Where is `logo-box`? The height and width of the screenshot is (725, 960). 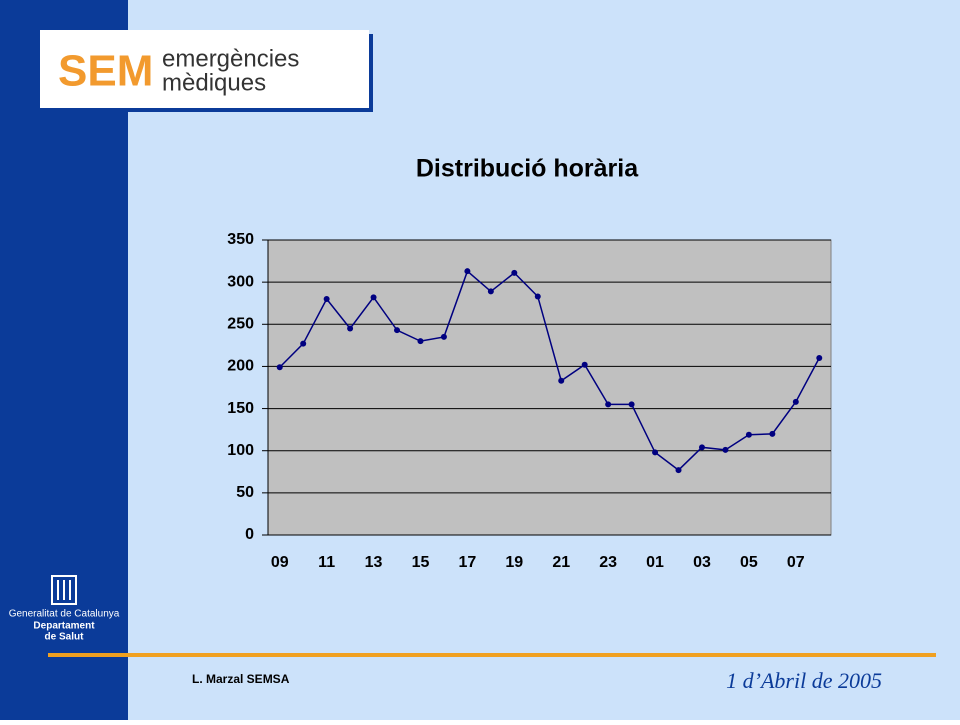
logo-box is located at coordinates (204, 69).